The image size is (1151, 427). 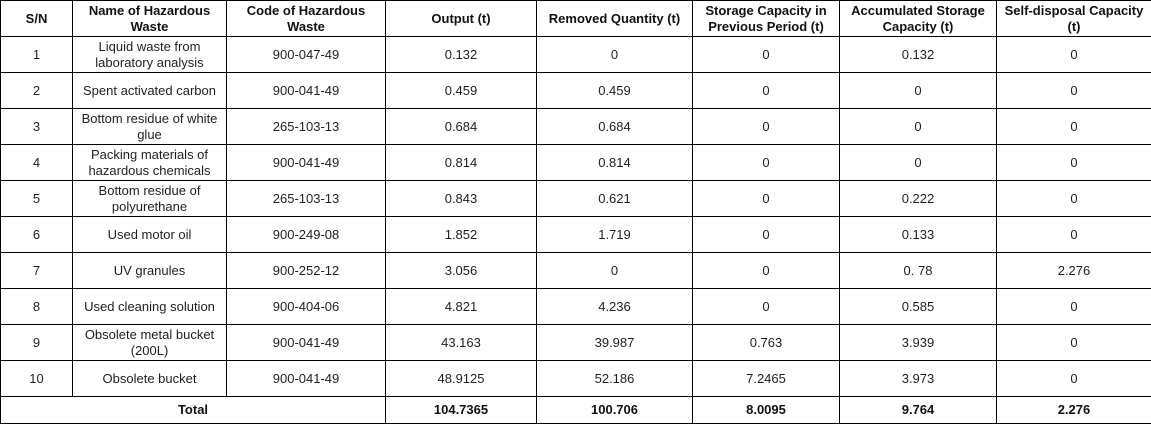 What do you see at coordinates (36, 234) in the screenshot?
I see `cell-sn: 6` at bounding box center [36, 234].